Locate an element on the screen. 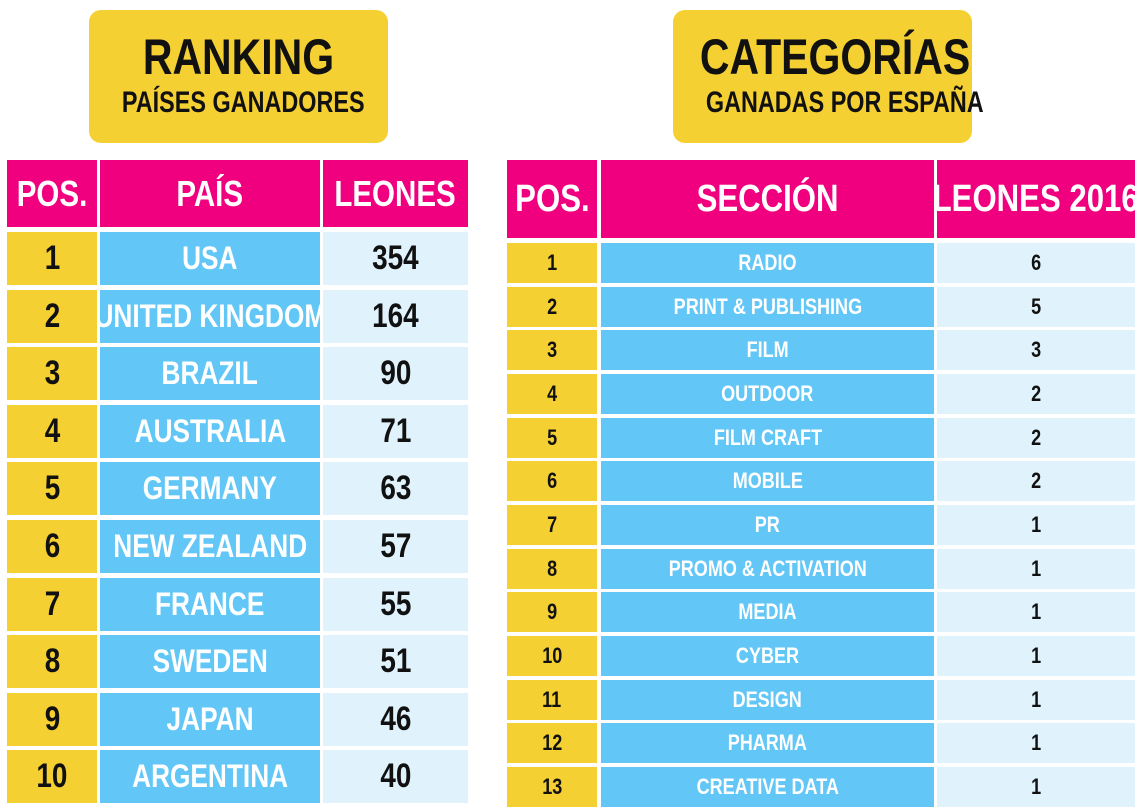 This screenshot has height=810, width=1140. ranking-row-3-value-text: 90 is located at coordinates (395, 373).